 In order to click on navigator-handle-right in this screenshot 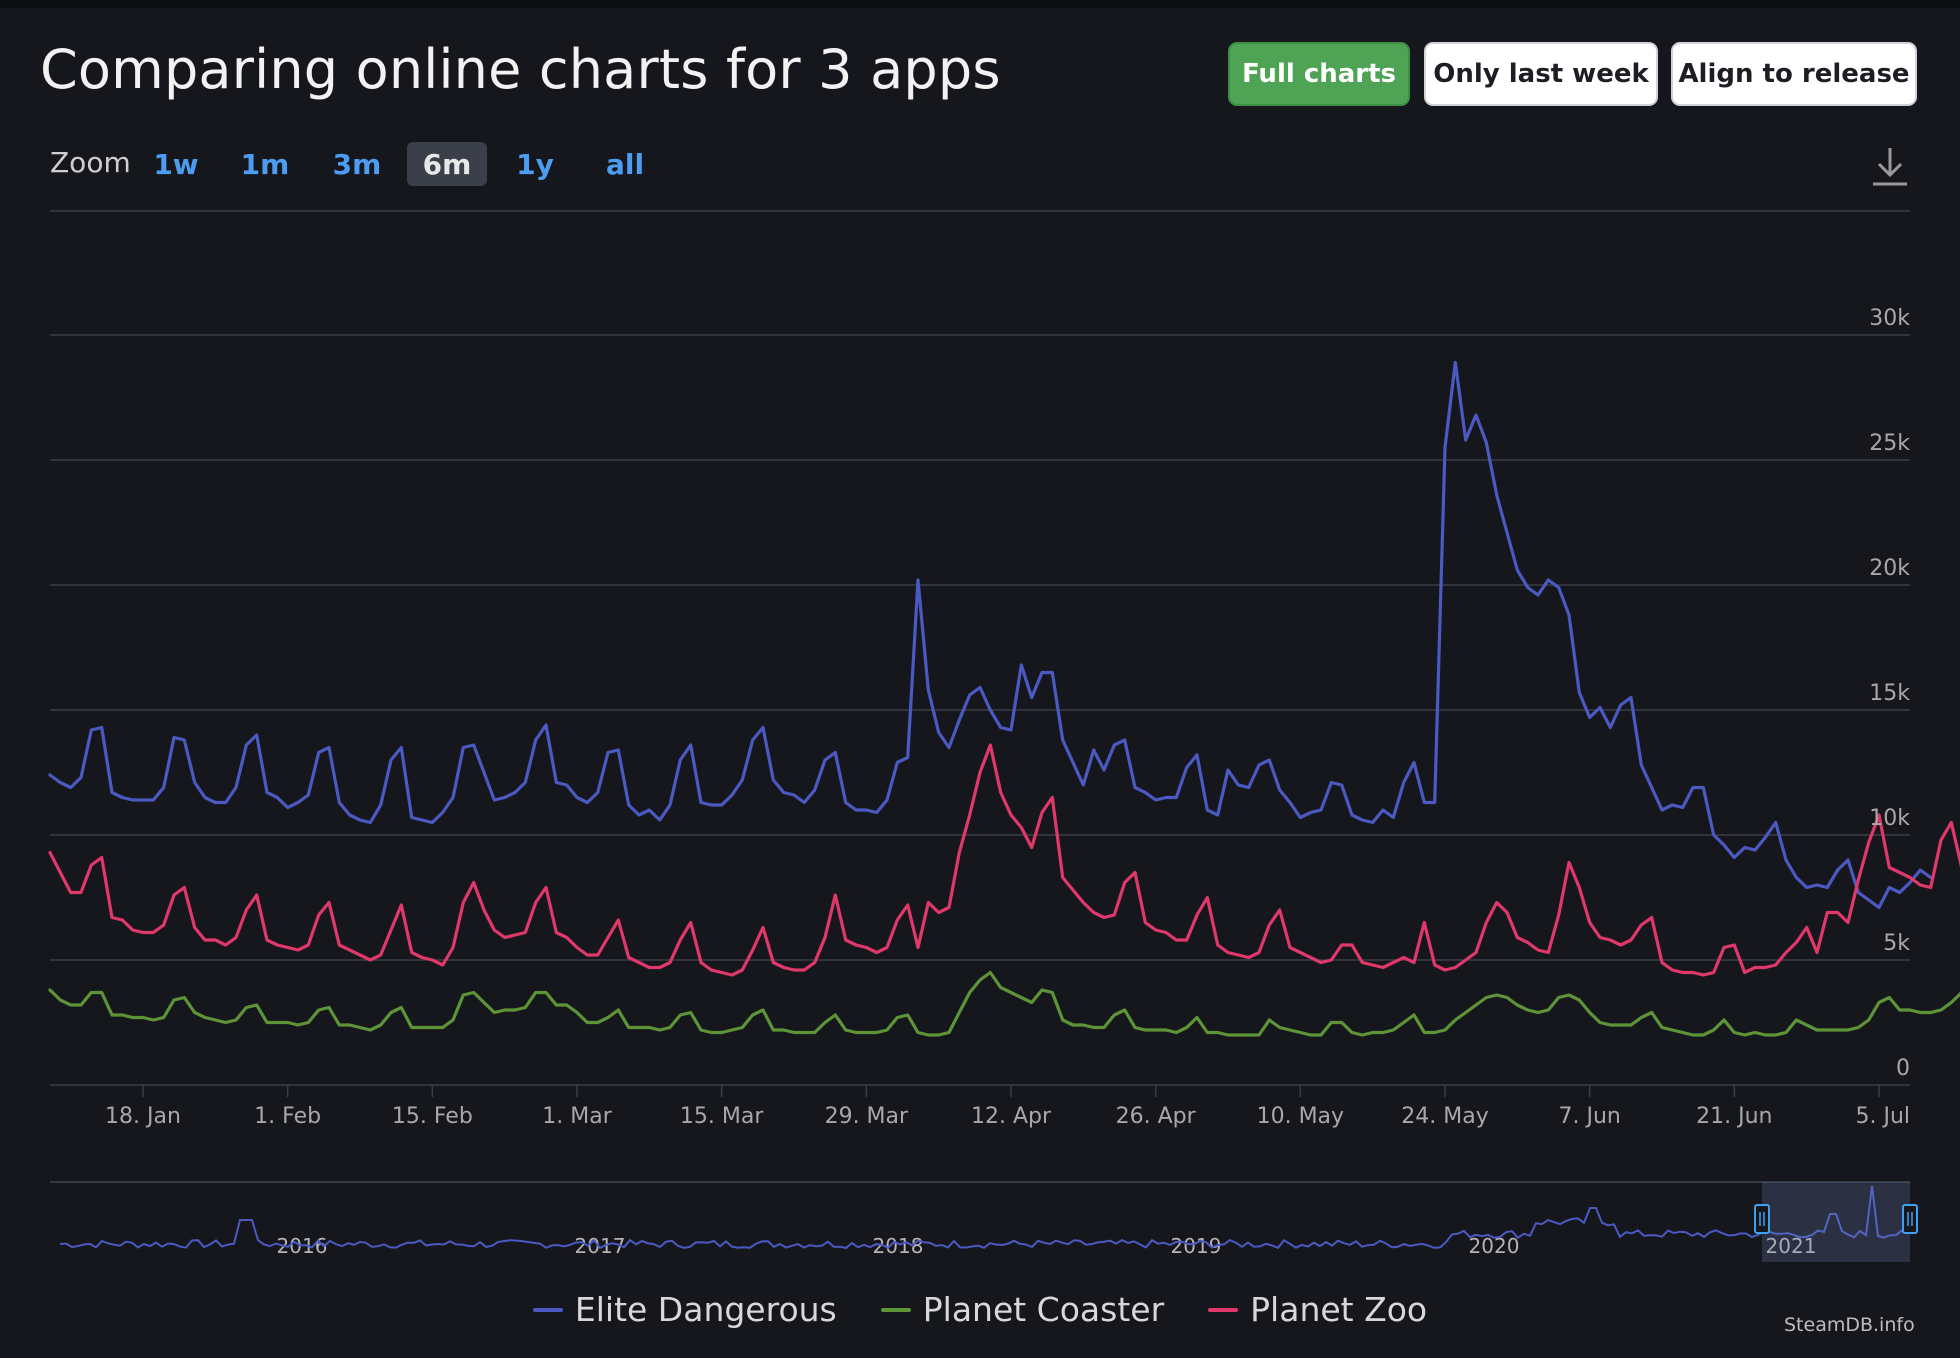, I will do `click(1910, 1219)`.